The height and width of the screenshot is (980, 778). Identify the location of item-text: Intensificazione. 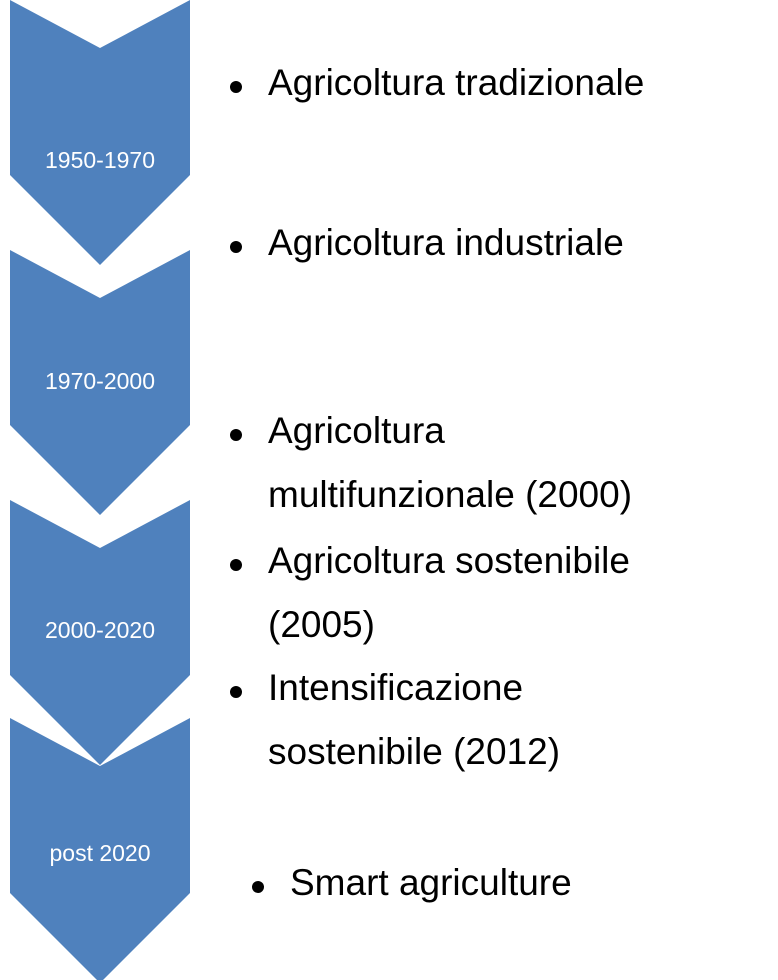
(395, 687).